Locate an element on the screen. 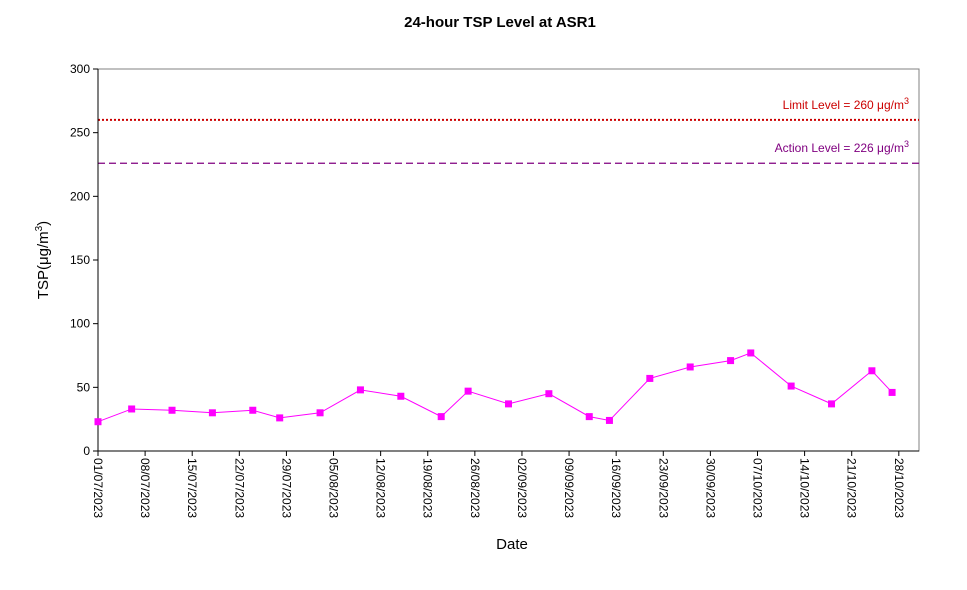 The width and height of the screenshot is (967, 590). x-tick-label: 30/09/2023 is located at coordinates (710, 488).